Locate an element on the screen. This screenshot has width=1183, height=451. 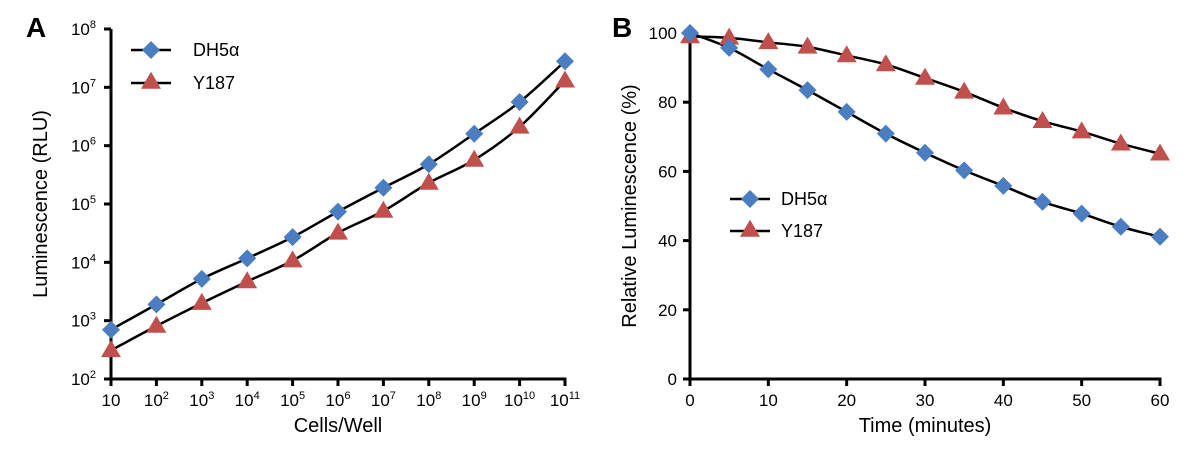
panel-a-x-tick-label: 10⁴ is located at coordinates (247, 400).